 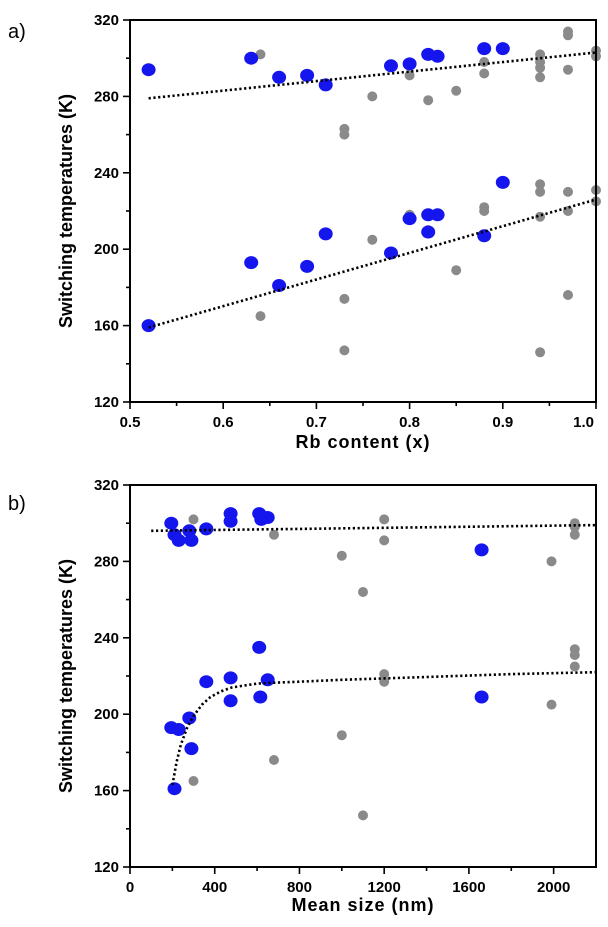 I want to click on y-tick-label: 120, so click(x=106, y=402).